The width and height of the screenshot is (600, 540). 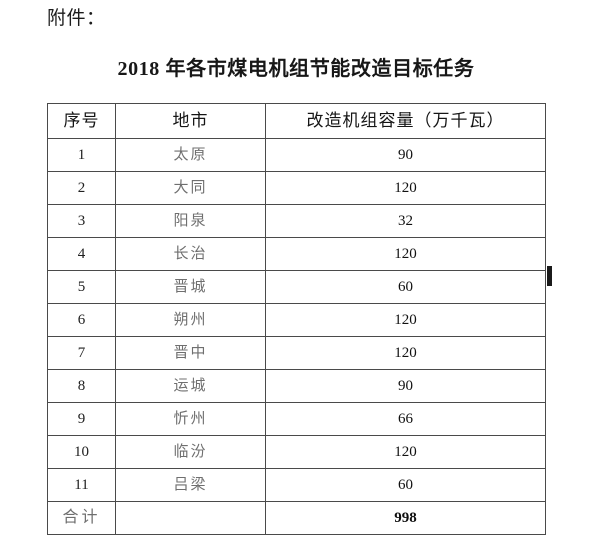 What do you see at coordinates (81, 155) in the screenshot?
I see `cell-index: 1` at bounding box center [81, 155].